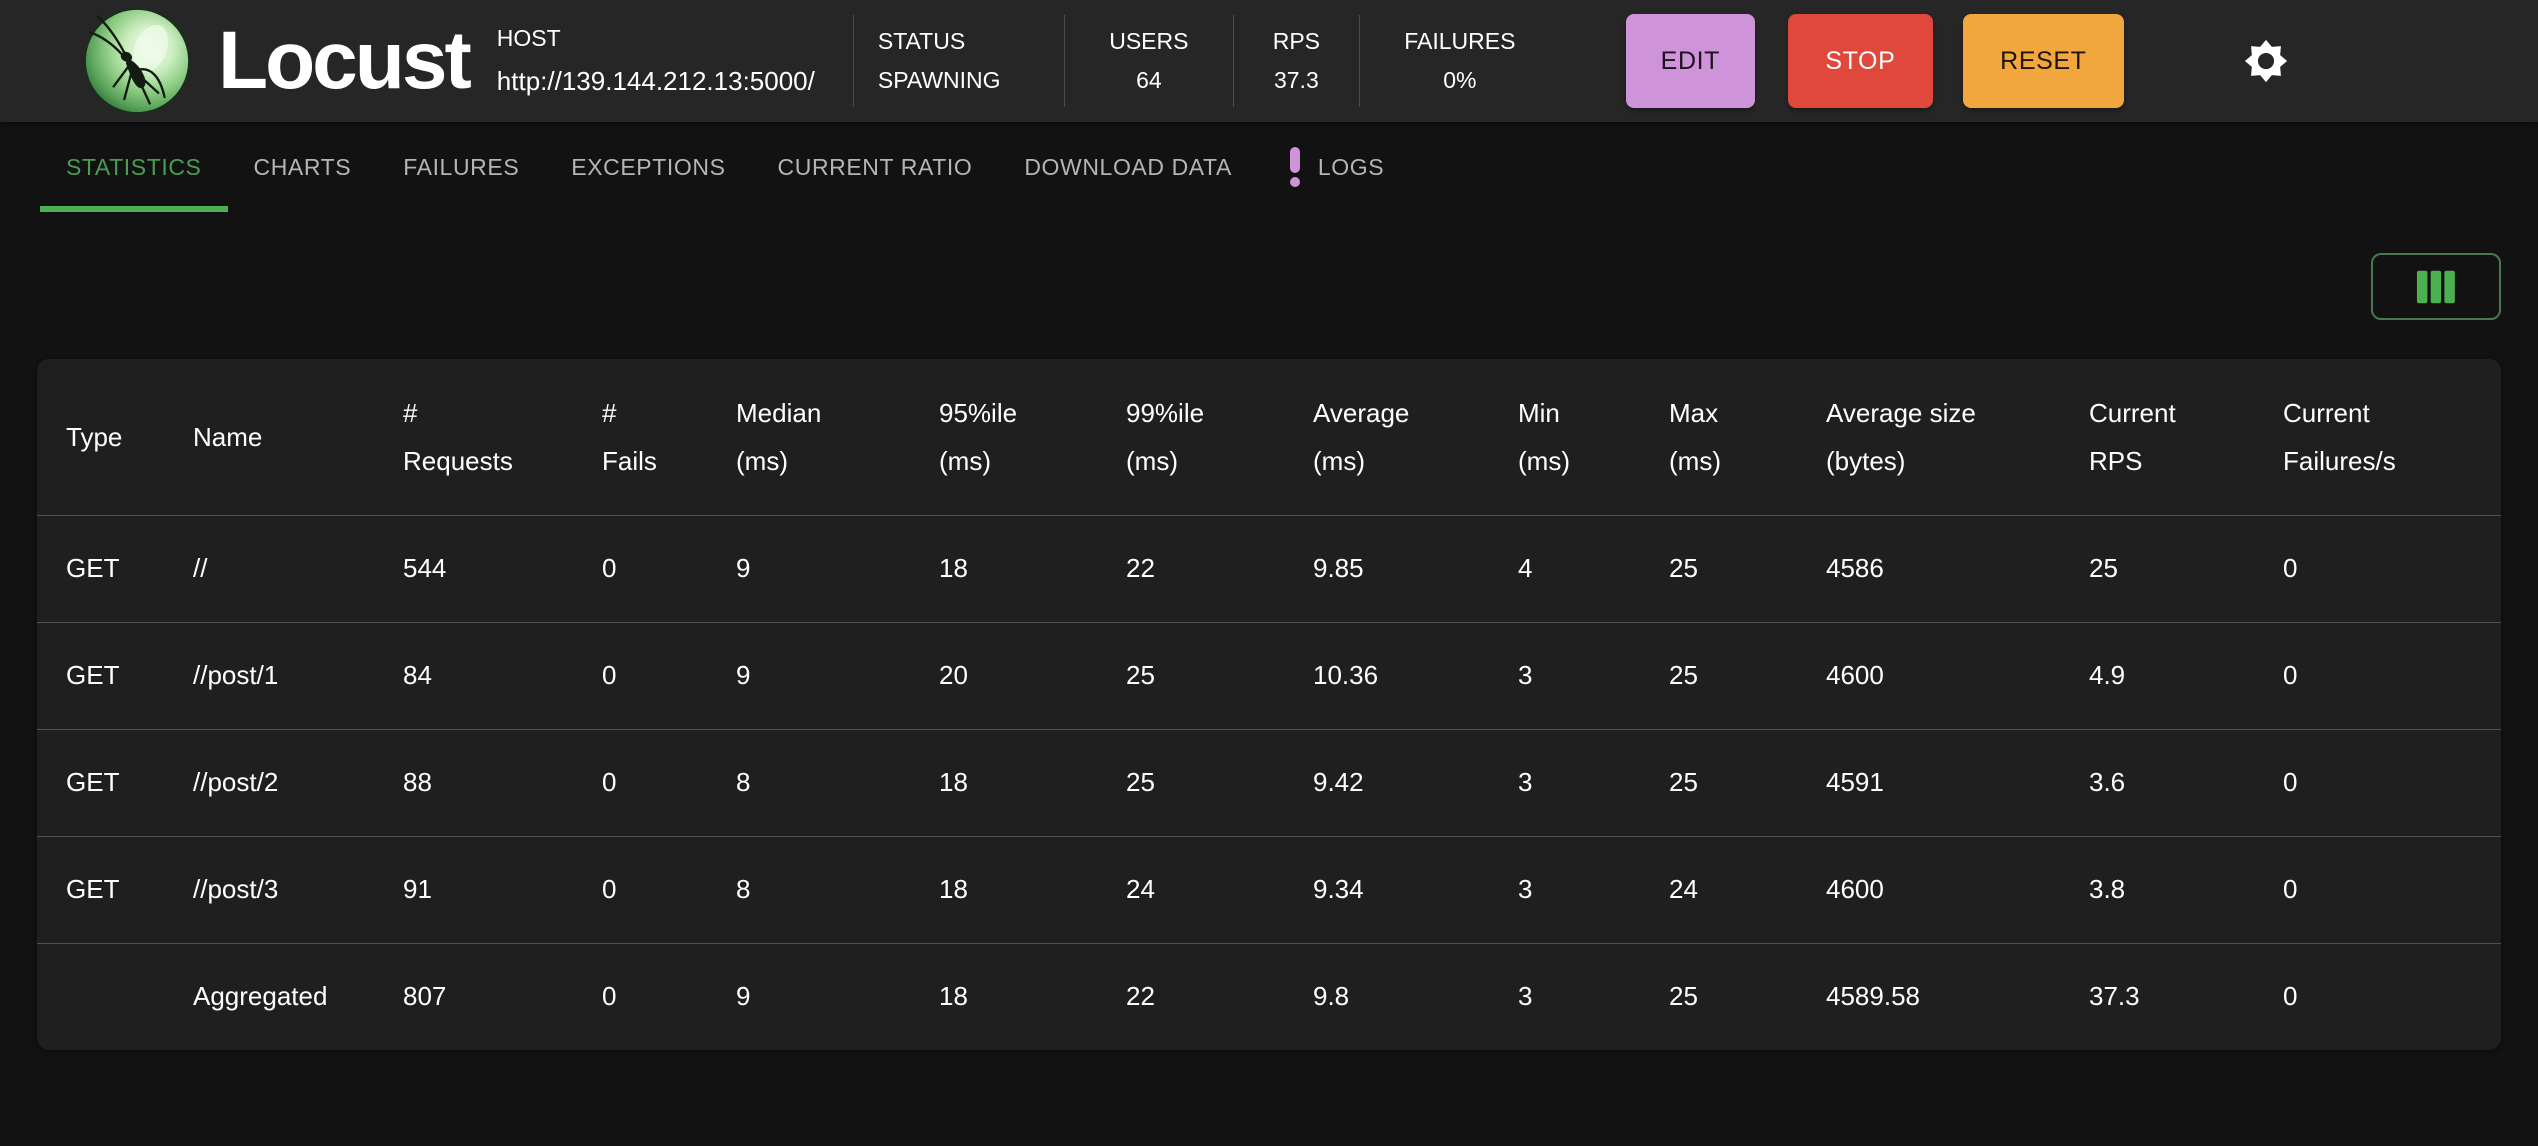 Image resolution: width=2538 pixels, height=1146 pixels. Describe the element at coordinates (1544, 436) in the screenshot. I see `column-header-min: Min (ms)` at that location.